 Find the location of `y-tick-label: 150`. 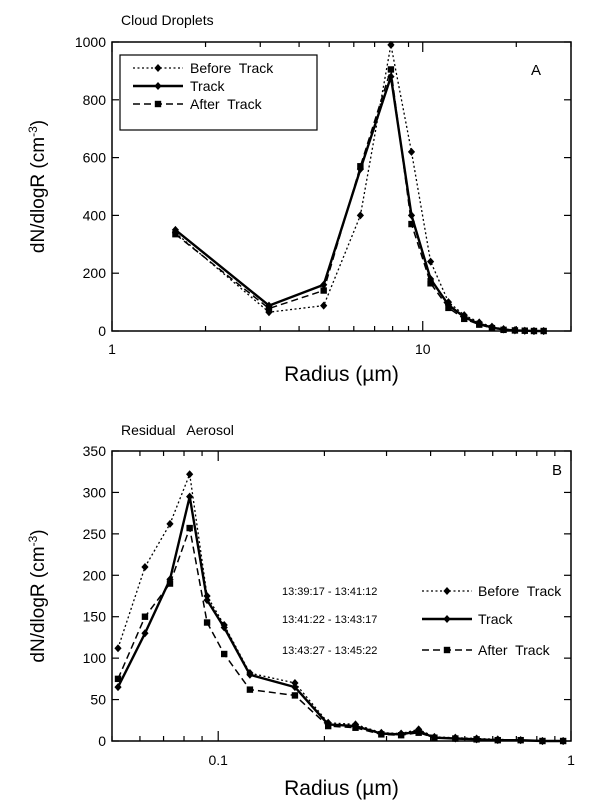

y-tick-label: 150 is located at coordinates (95, 617).